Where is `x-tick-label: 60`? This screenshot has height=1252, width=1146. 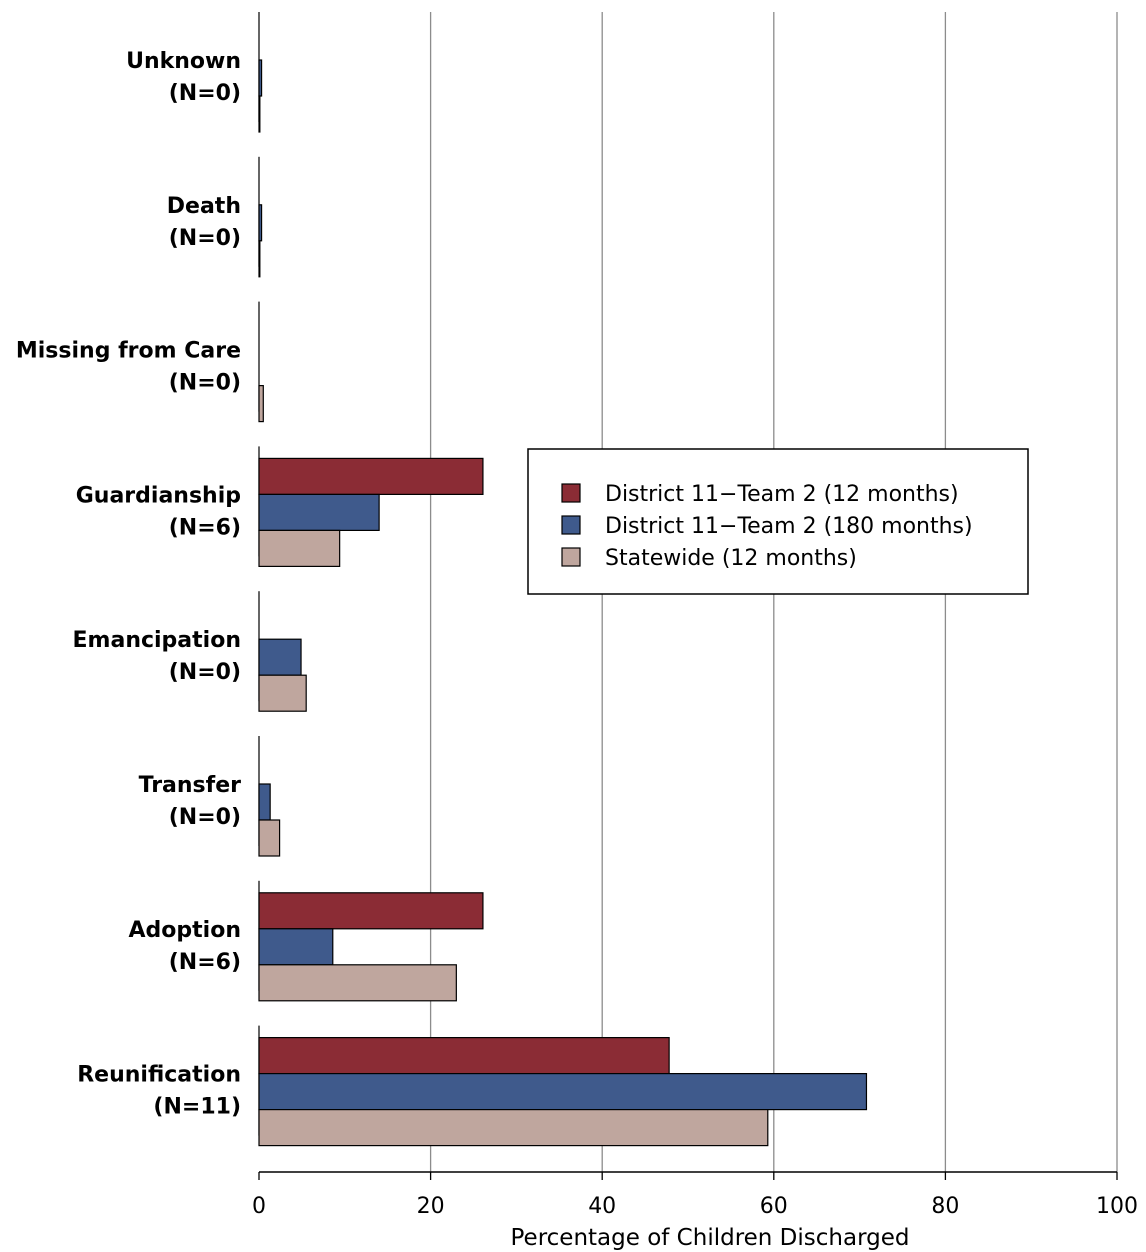 x-tick-label: 60 is located at coordinates (774, 1206).